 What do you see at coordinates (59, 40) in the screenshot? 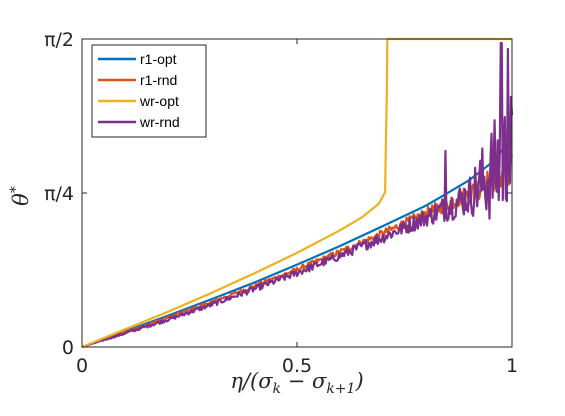
I see `y-tick-label-2: π/2` at bounding box center [59, 40].